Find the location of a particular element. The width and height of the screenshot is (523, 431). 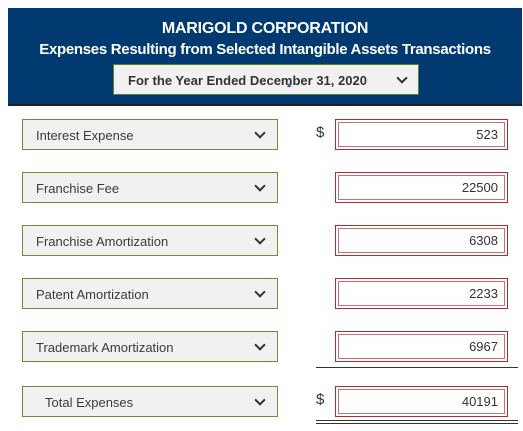

company-name: MARIGOLD CORPORATION is located at coordinates (265, 28).